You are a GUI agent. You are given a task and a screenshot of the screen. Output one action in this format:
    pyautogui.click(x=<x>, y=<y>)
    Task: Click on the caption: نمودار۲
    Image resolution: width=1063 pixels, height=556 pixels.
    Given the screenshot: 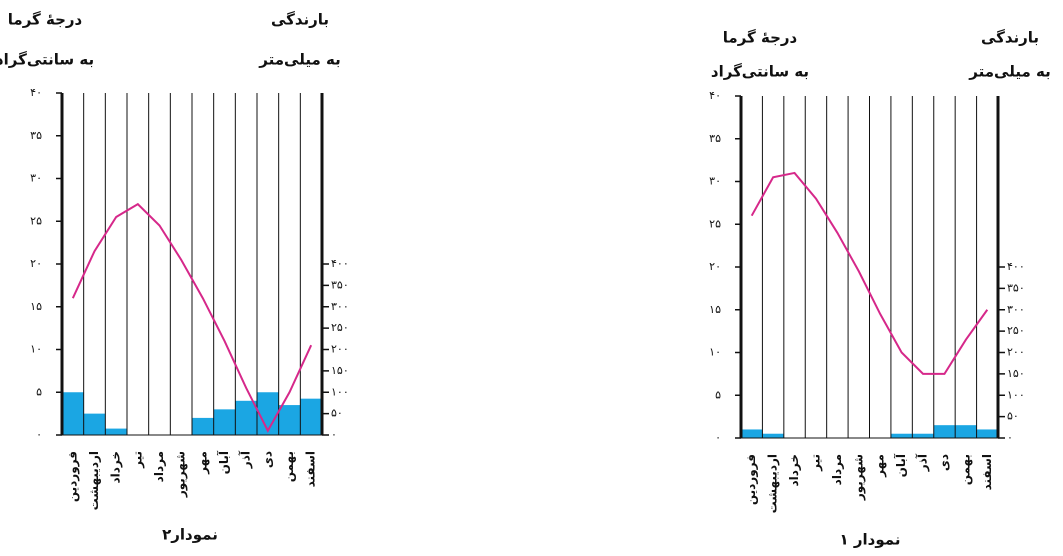 What is the action you would take?
    pyautogui.click(x=190, y=535)
    